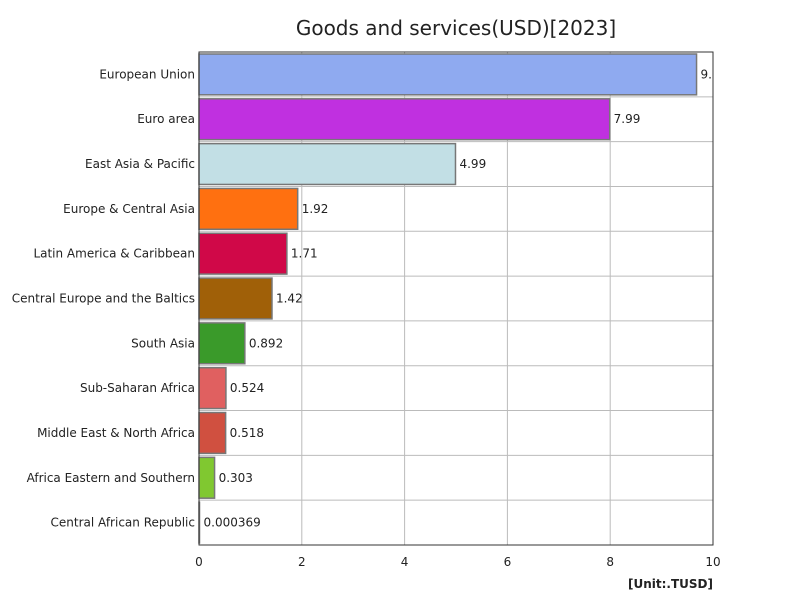 Image resolution: width=800 pixels, height=600 pixels. Describe the element at coordinates (712, 562) in the screenshot. I see `x-tick-label: 10` at that location.